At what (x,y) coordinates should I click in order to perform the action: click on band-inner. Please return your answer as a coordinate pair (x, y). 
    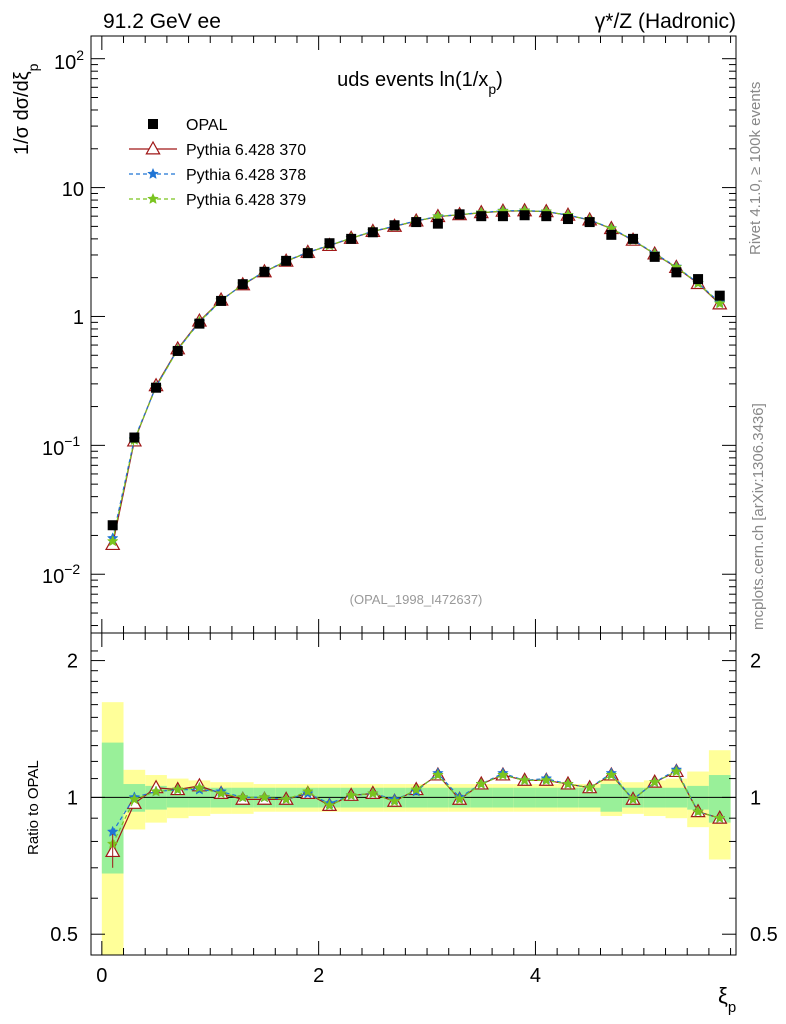
    Looking at the image, I should click on (719, 799).